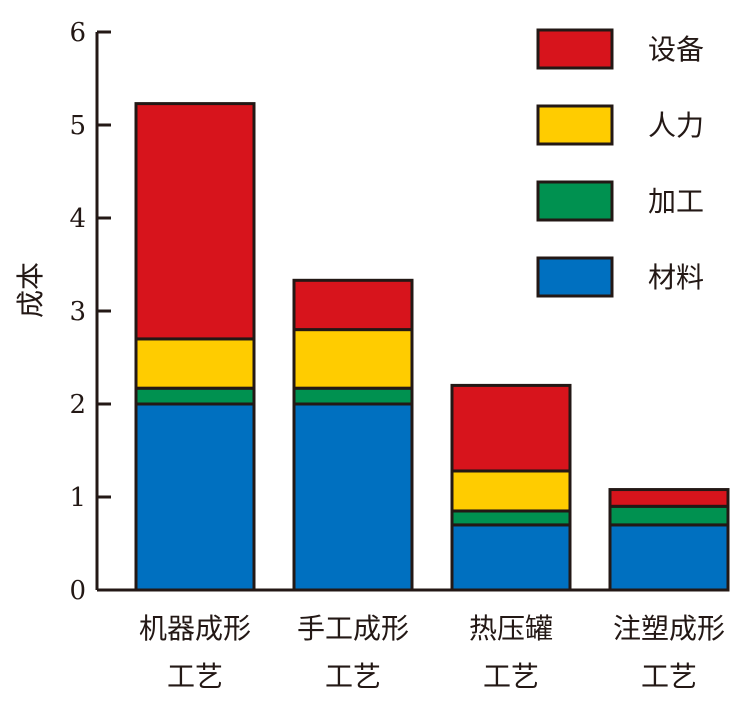 The height and width of the screenshot is (721, 749). What do you see at coordinates (30, 290) in the screenshot?
I see `y-axis-title: 成本` at bounding box center [30, 290].